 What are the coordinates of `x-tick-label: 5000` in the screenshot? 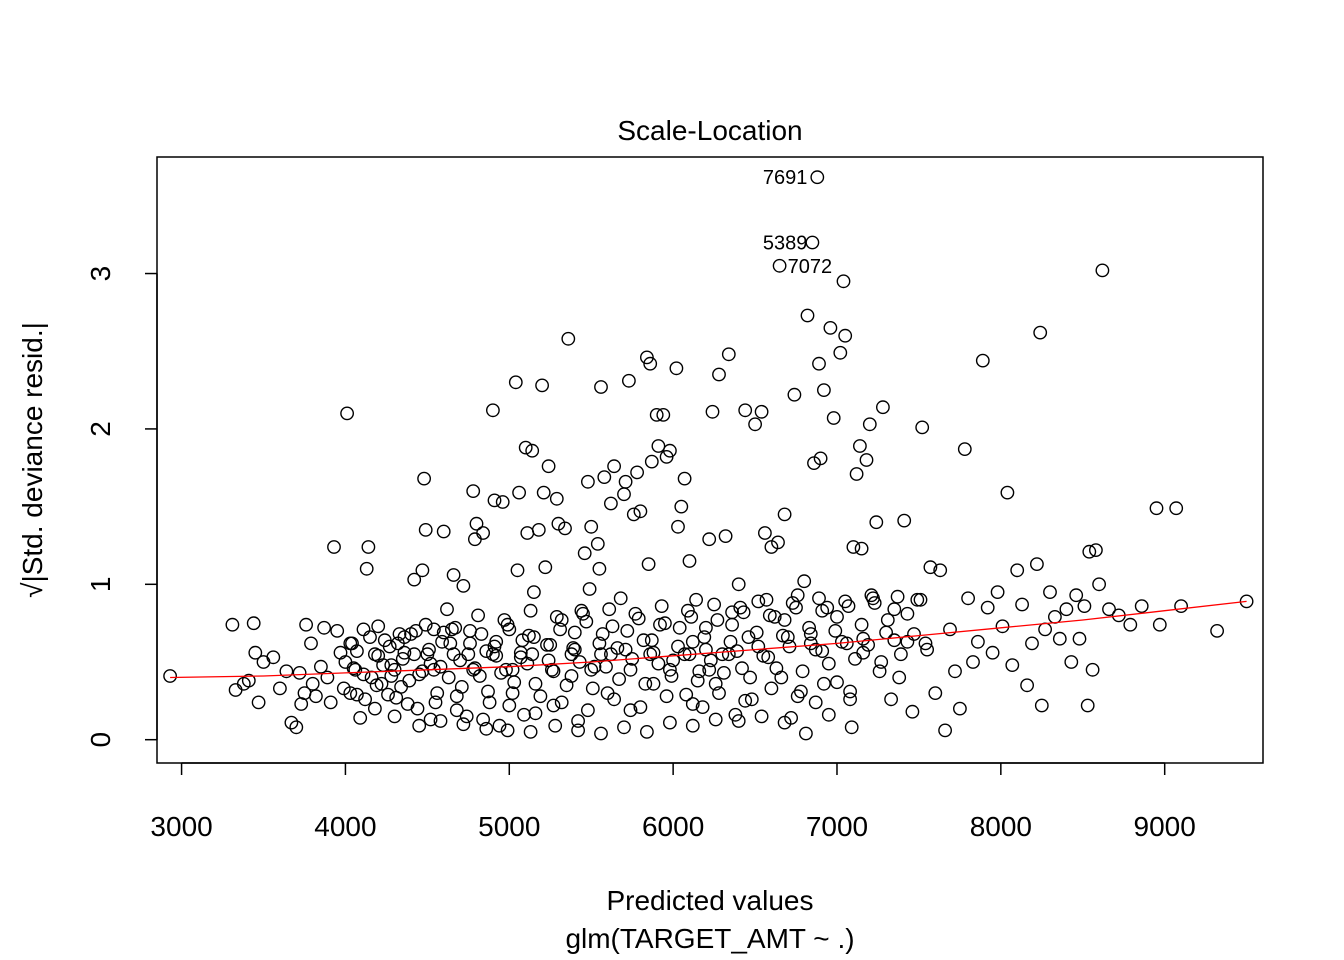 It's located at (509, 826).